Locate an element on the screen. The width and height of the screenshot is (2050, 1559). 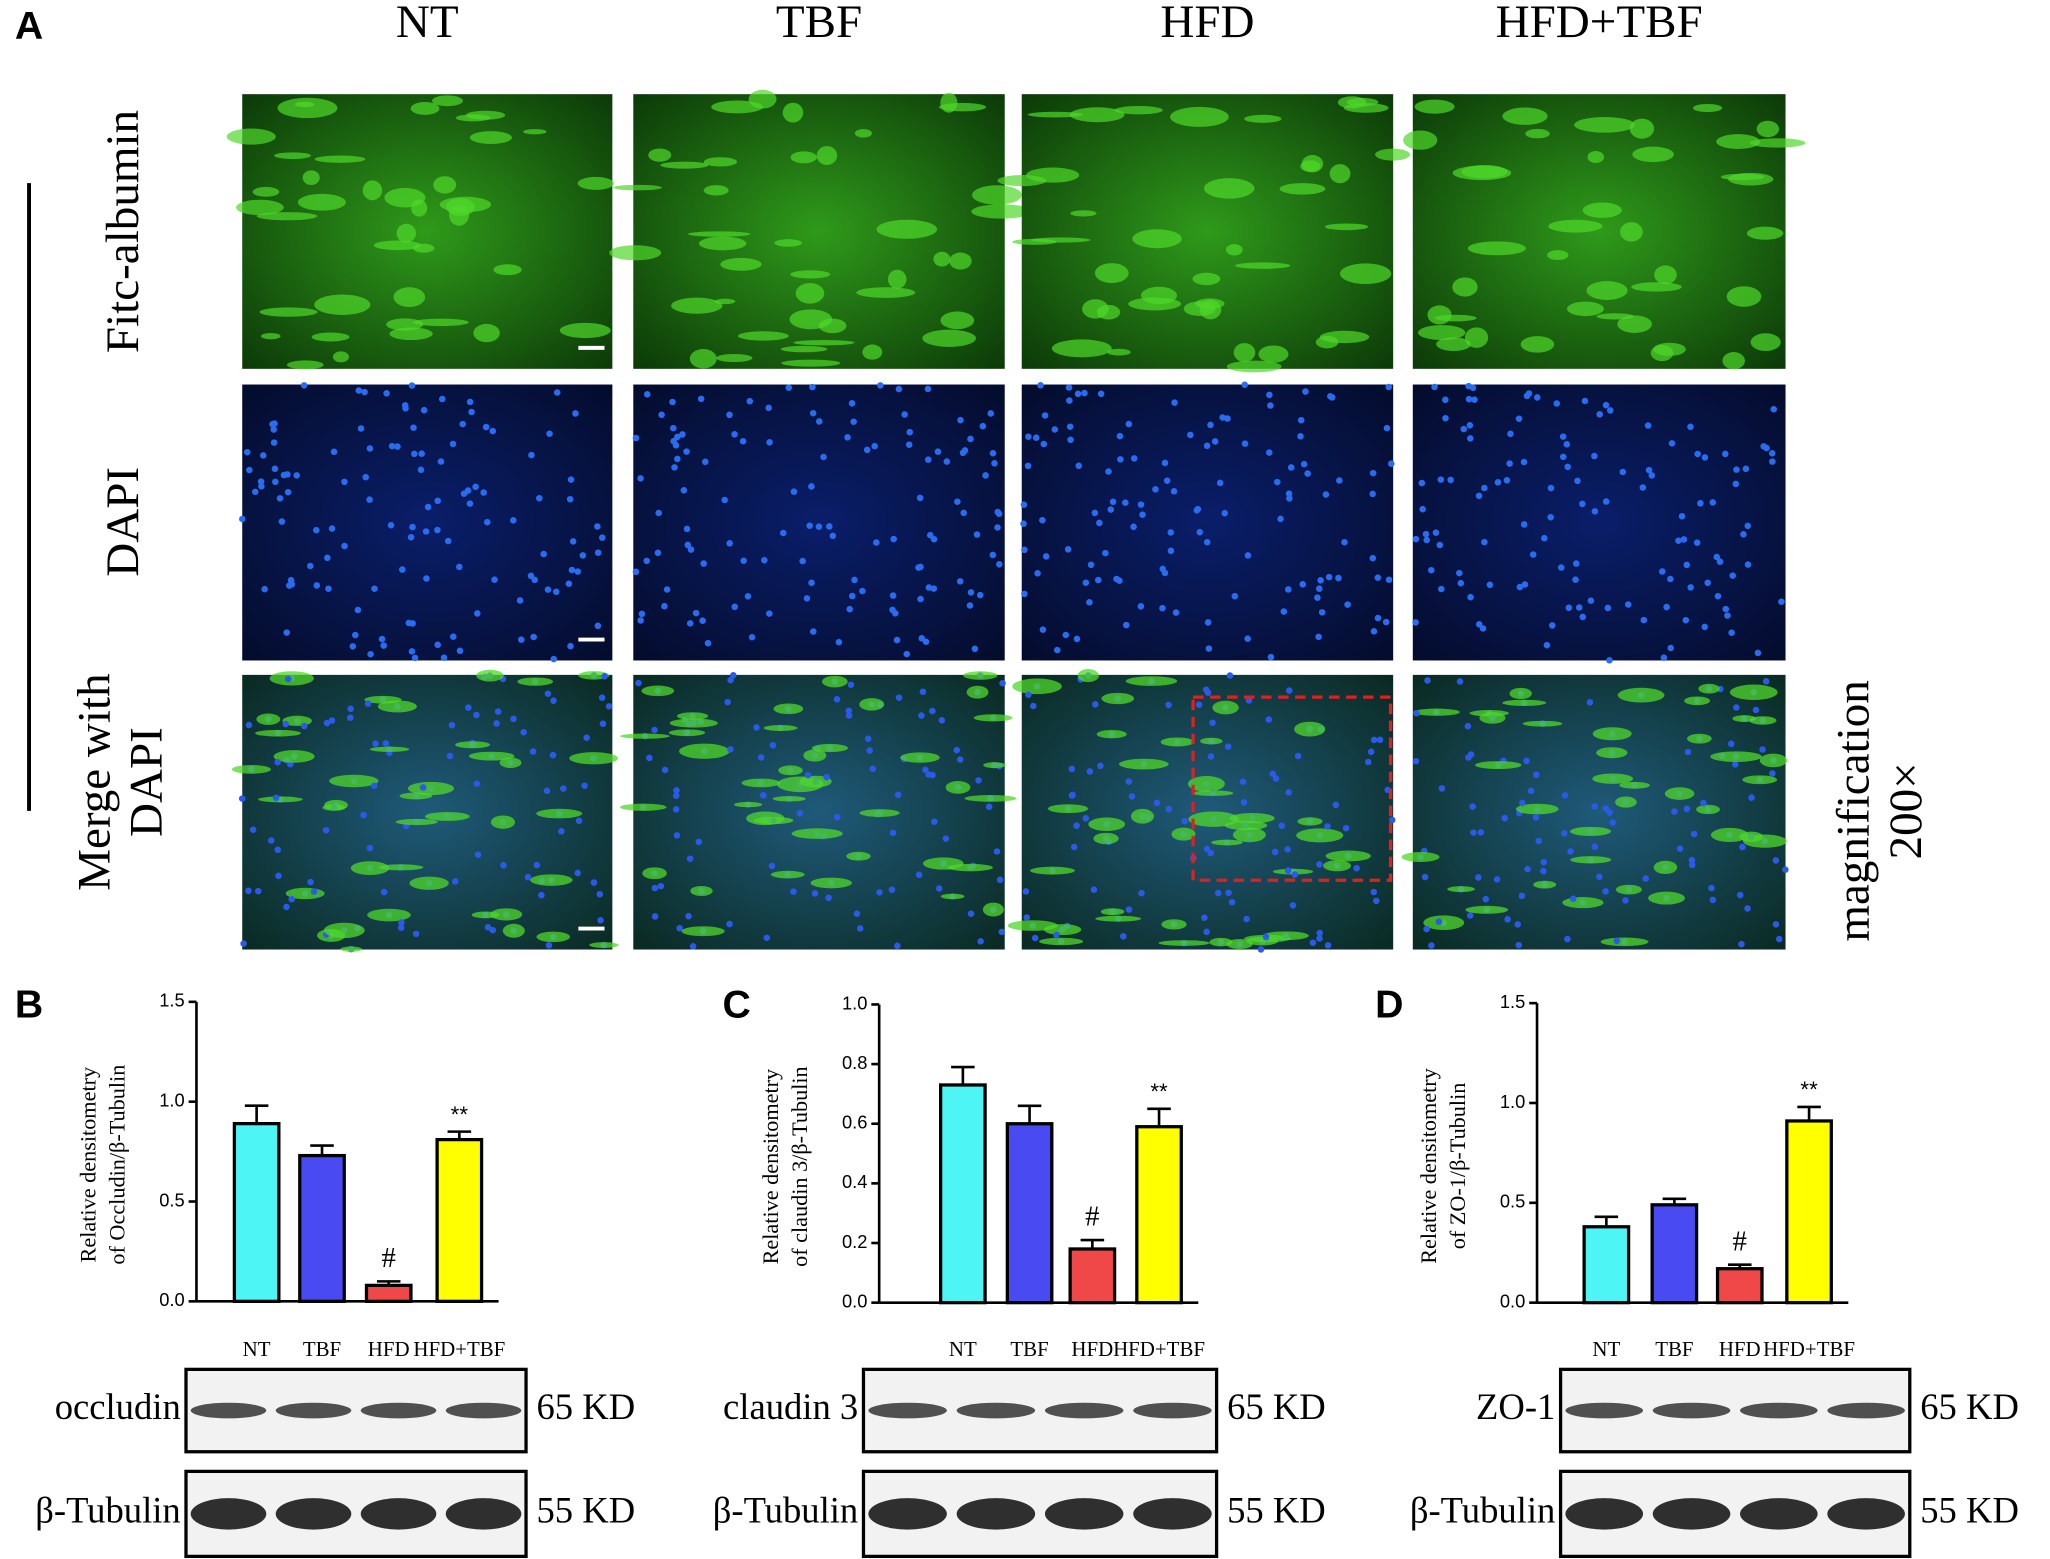
blot-band is located at coordinates (483, 1514).